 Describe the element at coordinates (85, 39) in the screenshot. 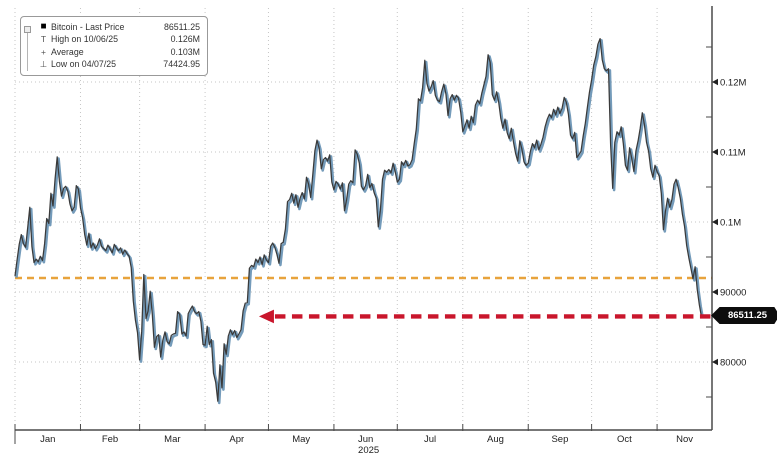

I see `legend-high-label: High on 10/06/25` at that location.